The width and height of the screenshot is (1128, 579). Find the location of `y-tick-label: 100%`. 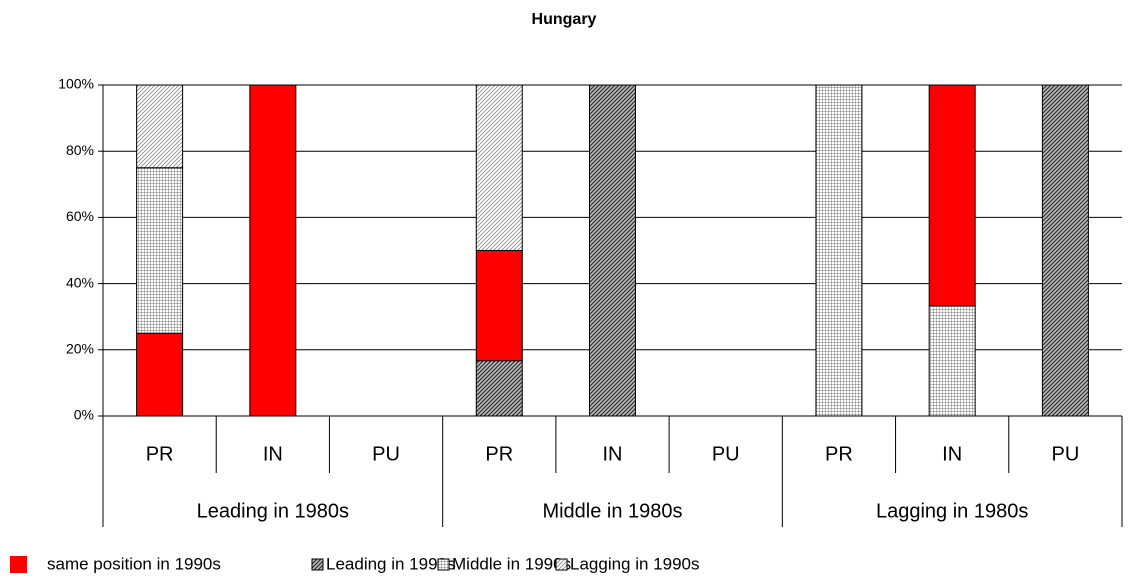

y-tick-label: 100% is located at coordinates (76, 84).